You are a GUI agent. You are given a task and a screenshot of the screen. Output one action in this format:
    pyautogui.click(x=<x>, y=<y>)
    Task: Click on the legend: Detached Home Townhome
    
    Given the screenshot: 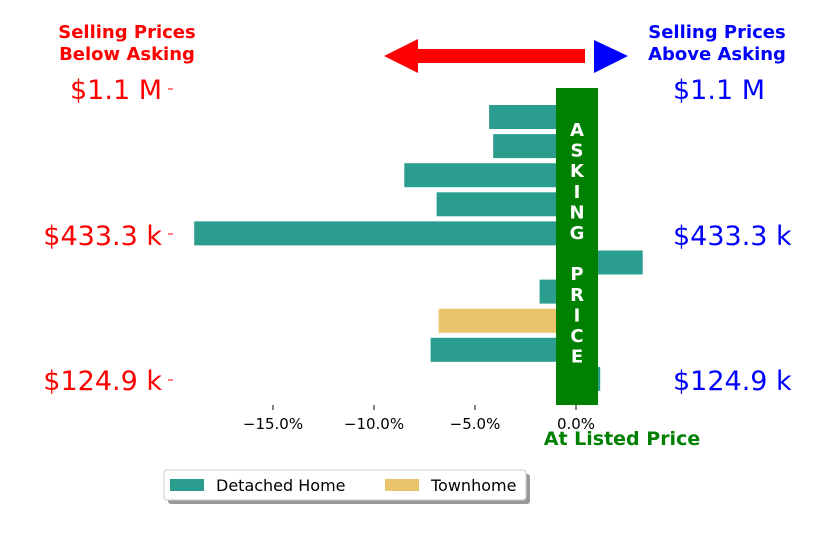 What is the action you would take?
    pyautogui.click(x=346, y=486)
    